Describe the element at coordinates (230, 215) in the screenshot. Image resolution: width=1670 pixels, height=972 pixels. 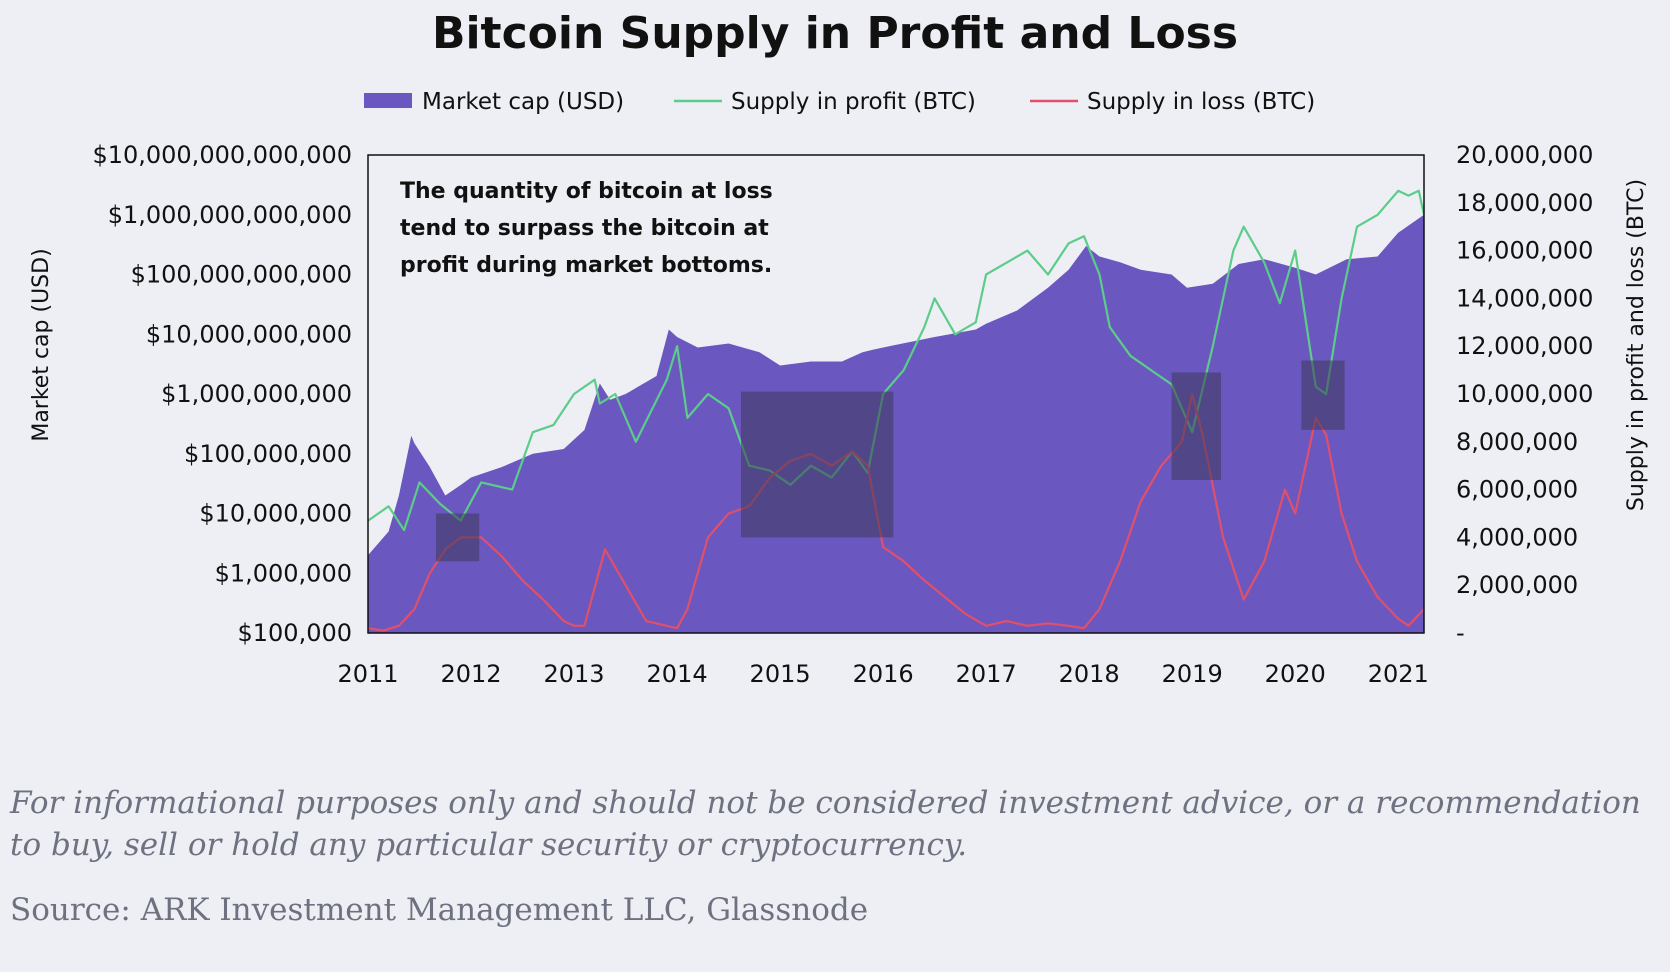
I see `y-left-tick-label: $1,000,000,000,000` at that location.